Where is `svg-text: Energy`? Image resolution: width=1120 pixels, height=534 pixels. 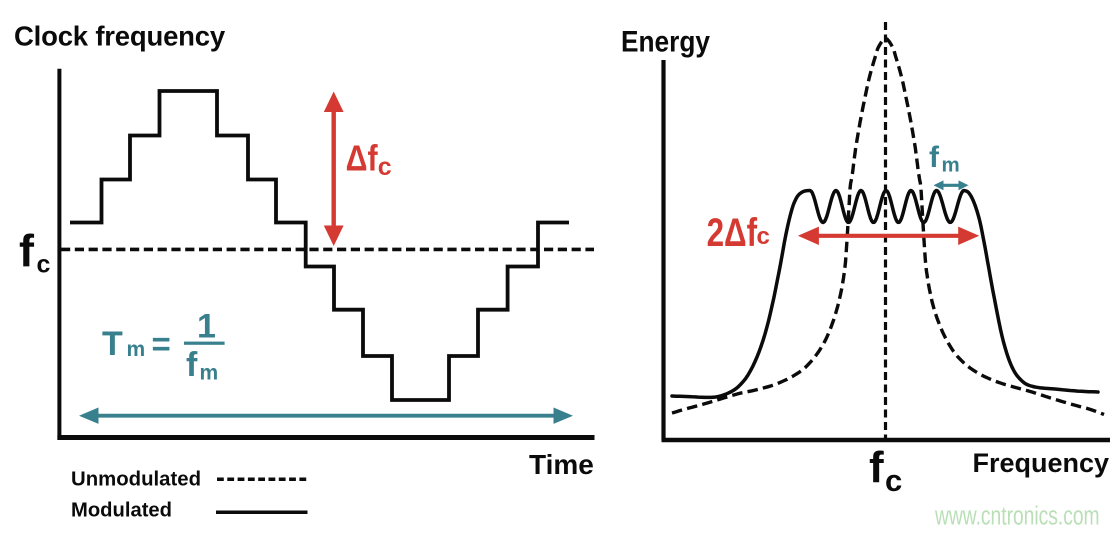
svg-text: Energy is located at coordinates (665, 42).